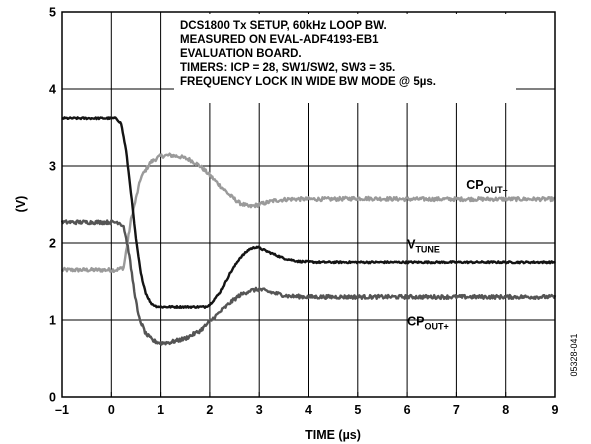 The image size is (591, 444). Describe the element at coordinates (505, 410) in the screenshot. I see `x-tick-label: 8` at that location.